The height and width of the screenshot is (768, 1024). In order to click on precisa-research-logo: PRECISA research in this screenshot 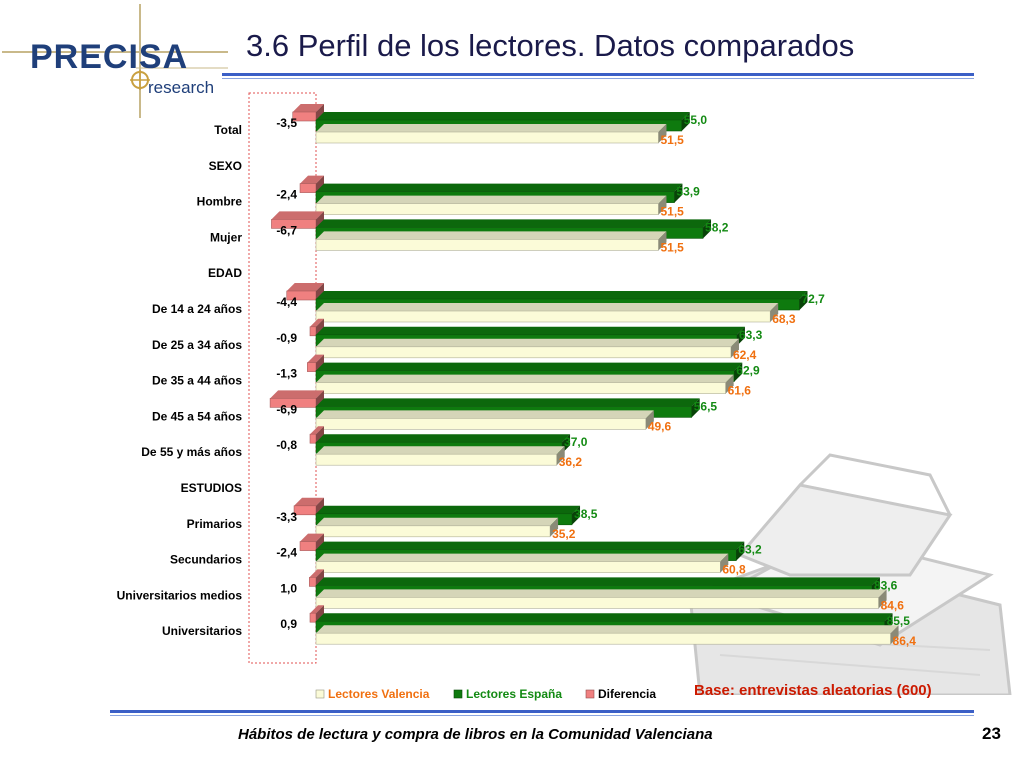, I will do `click(115, 60)`.